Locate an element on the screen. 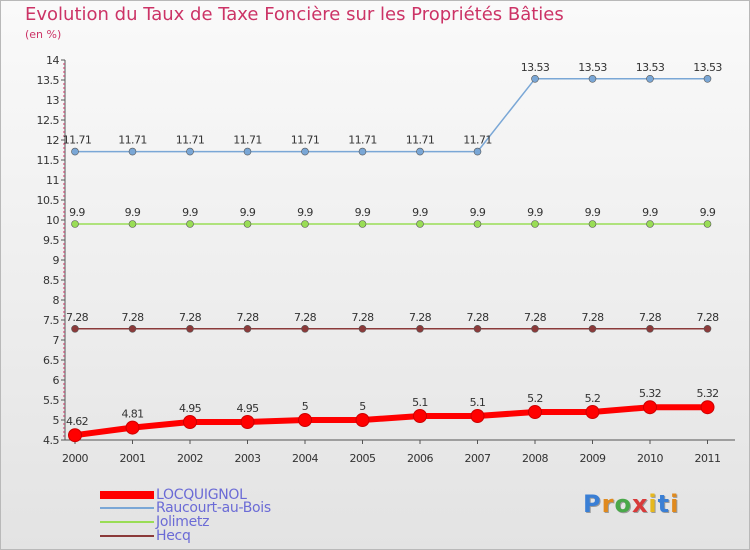 The height and width of the screenshot is (550, 750). legend-label: Raucourt-au-Bois is located at coordinates (213, 508).